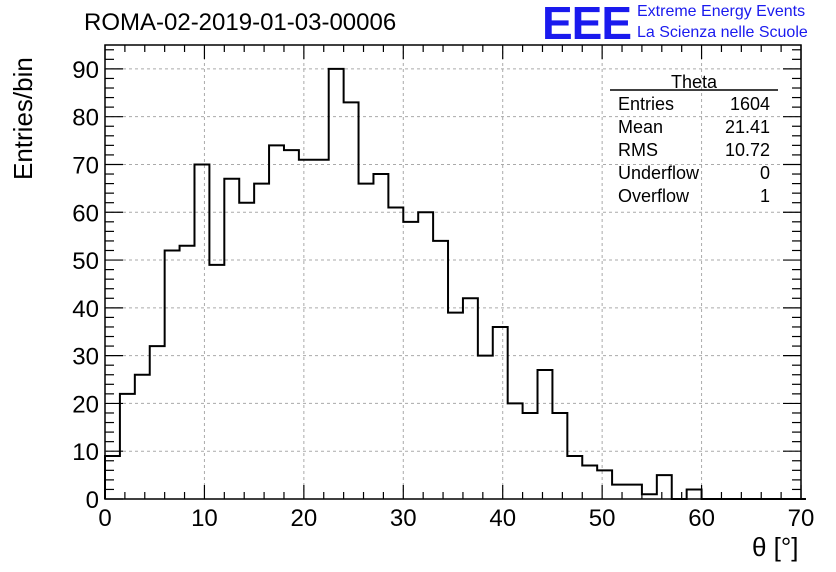 The image size is (836, 572). What do you see at coordinates (701, 518) in the screenshot?
I see `x-tick-label: 60` at bounding box center [701, 518].